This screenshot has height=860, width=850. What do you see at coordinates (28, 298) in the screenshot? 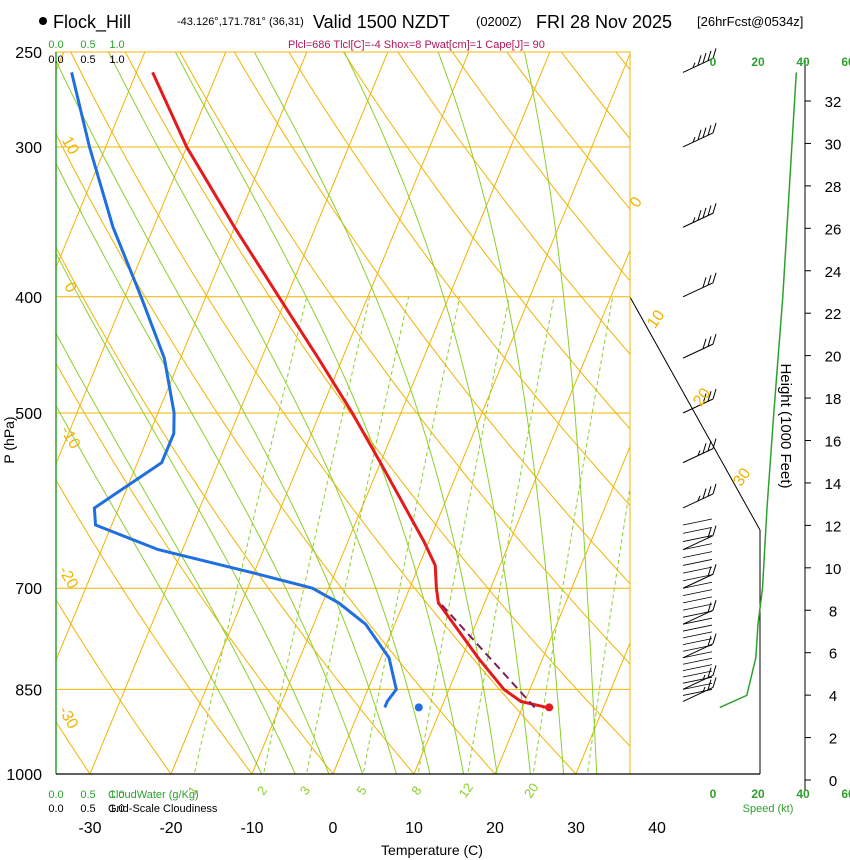
I see `pressure-tick-label: 400` at bounding box center [28, 298].